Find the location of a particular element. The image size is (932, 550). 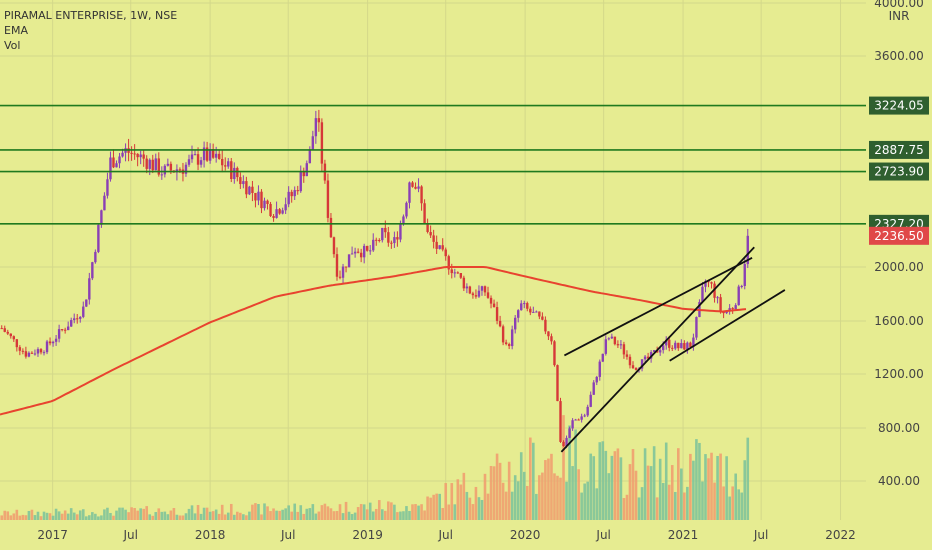

symbol-label: PIRAMAL ENTERPRISE, 1W, NSE is located at coordinates (91, 15).